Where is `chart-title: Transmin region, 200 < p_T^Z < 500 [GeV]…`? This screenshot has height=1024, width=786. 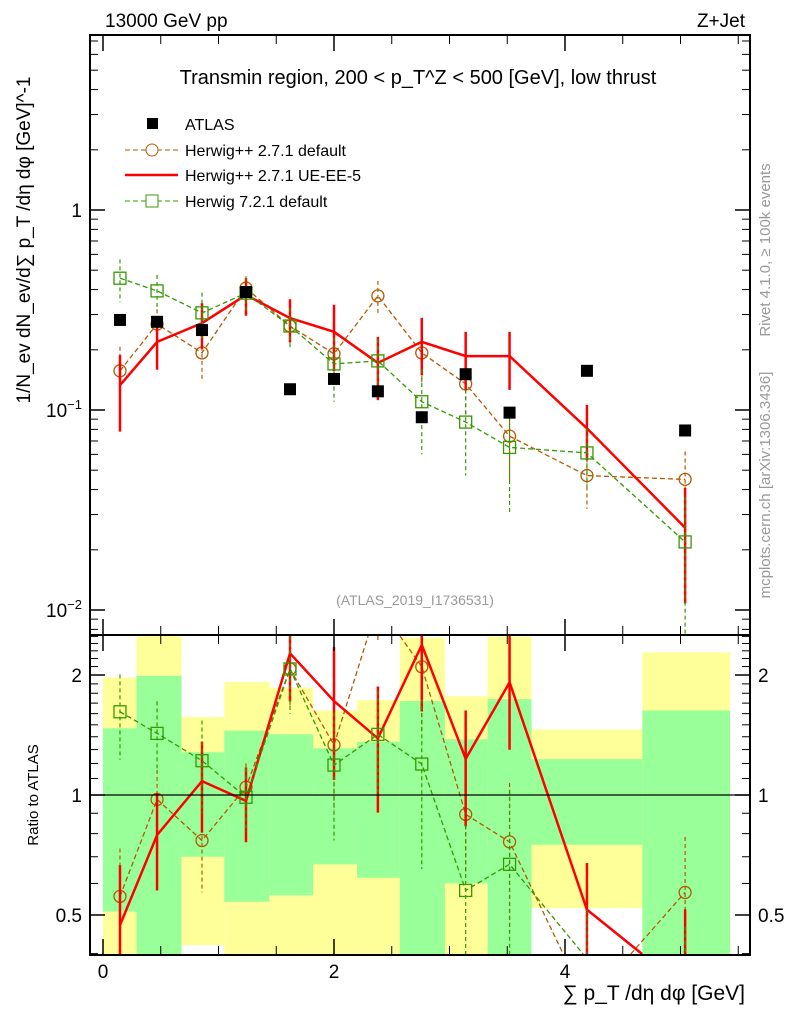 chart-title: Transmin region, 200 < p_T^Z < 500 [GeV]… is located at coordinates (418, 78).